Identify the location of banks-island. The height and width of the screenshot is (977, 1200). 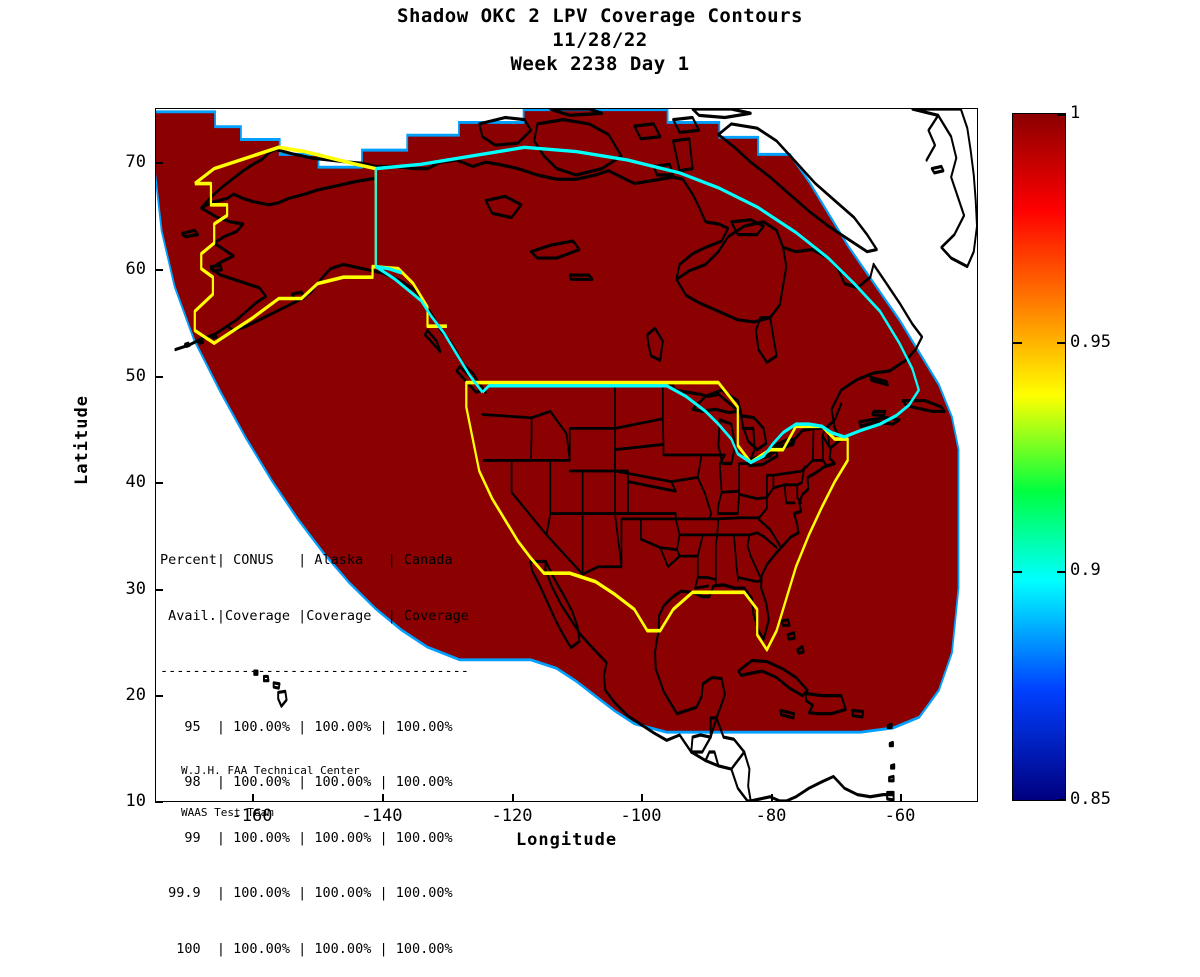
(505, 131).